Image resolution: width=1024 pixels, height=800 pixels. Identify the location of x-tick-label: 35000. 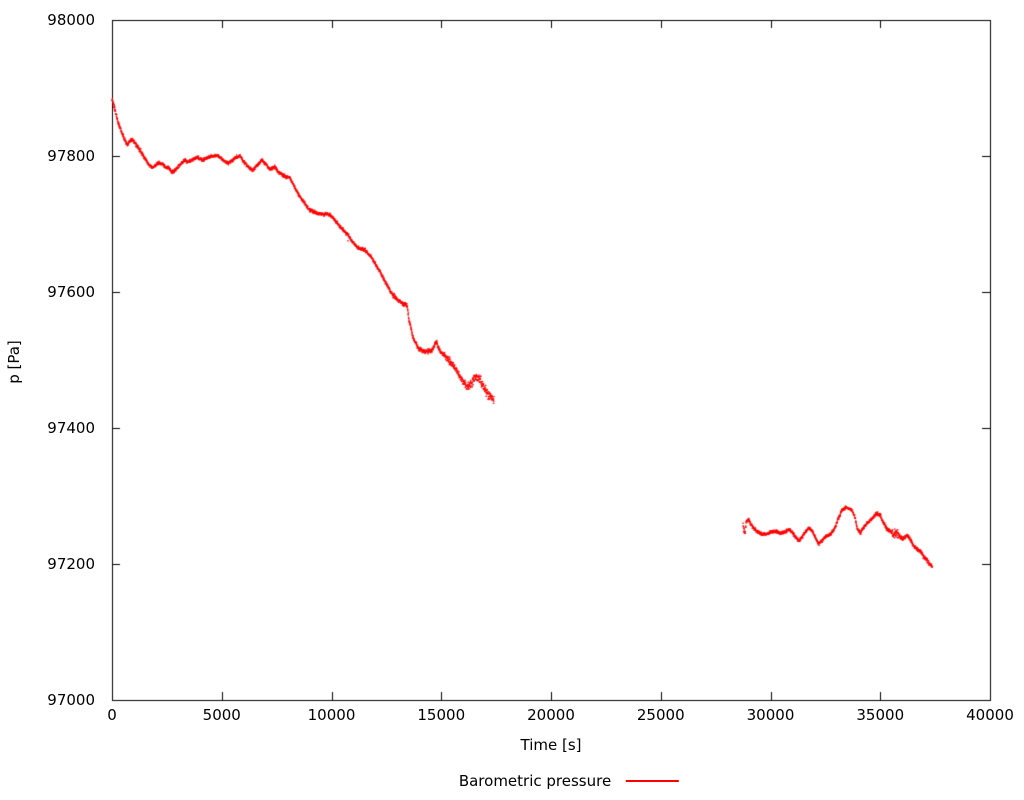
(880, 715).